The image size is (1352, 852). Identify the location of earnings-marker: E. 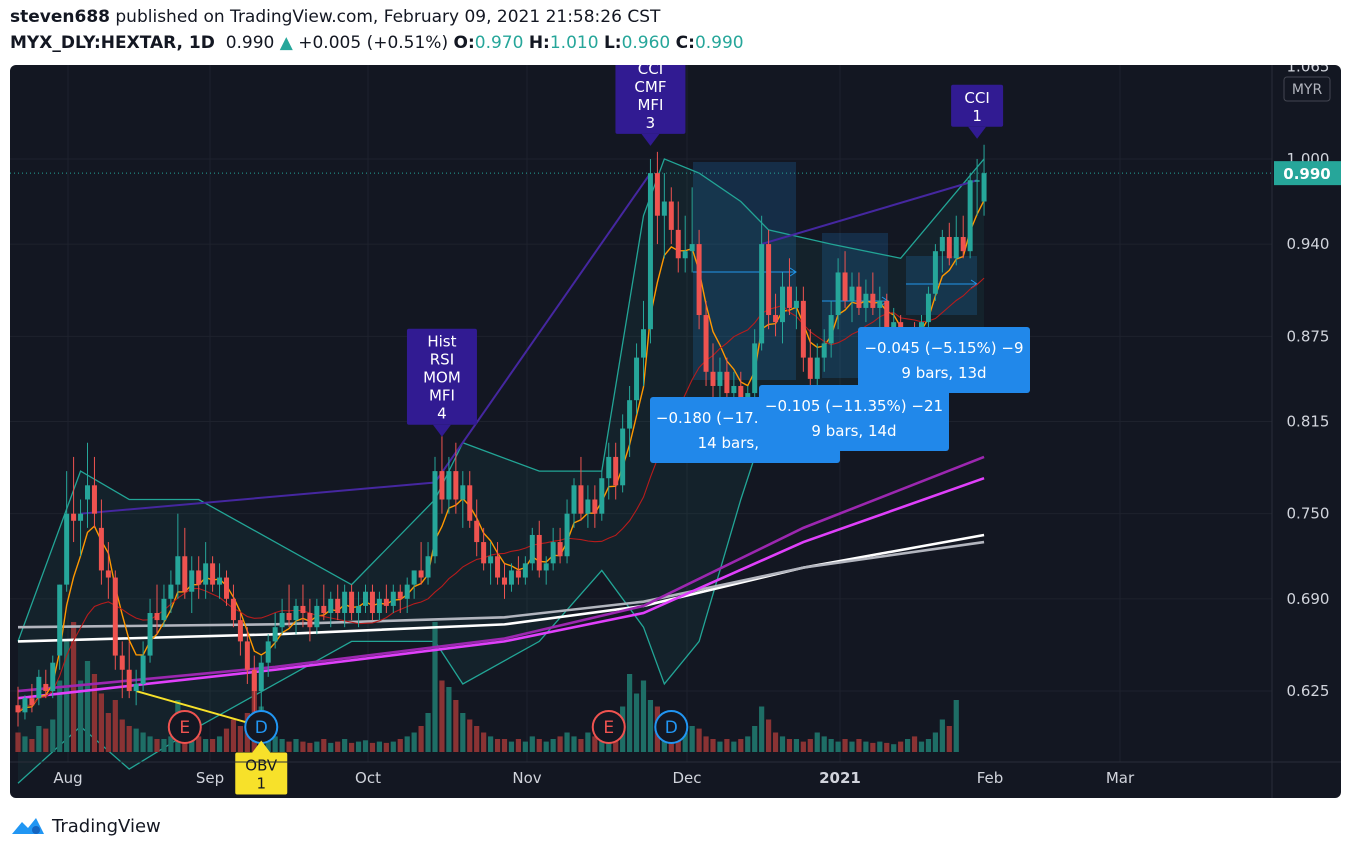
(608, 727).